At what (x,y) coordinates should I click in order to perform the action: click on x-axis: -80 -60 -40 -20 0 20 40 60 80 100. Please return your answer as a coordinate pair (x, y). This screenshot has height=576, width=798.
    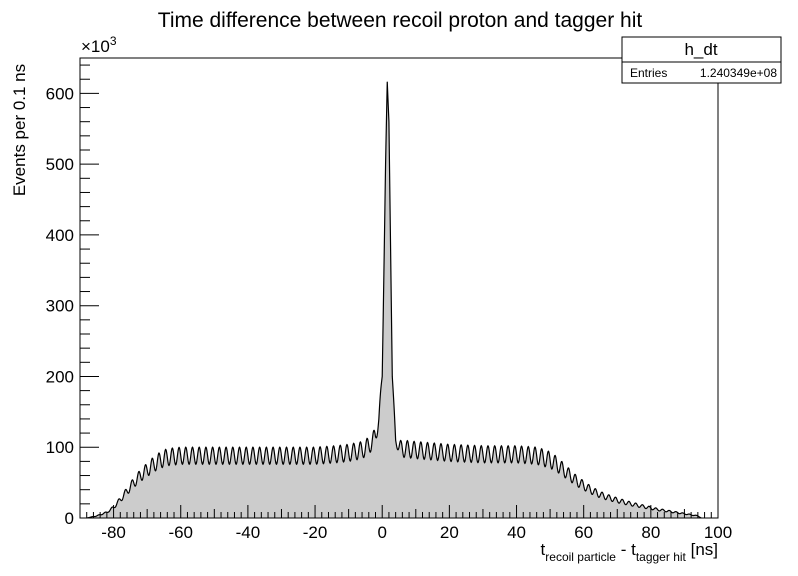
    Looking at the image, I should click on (405, 523).